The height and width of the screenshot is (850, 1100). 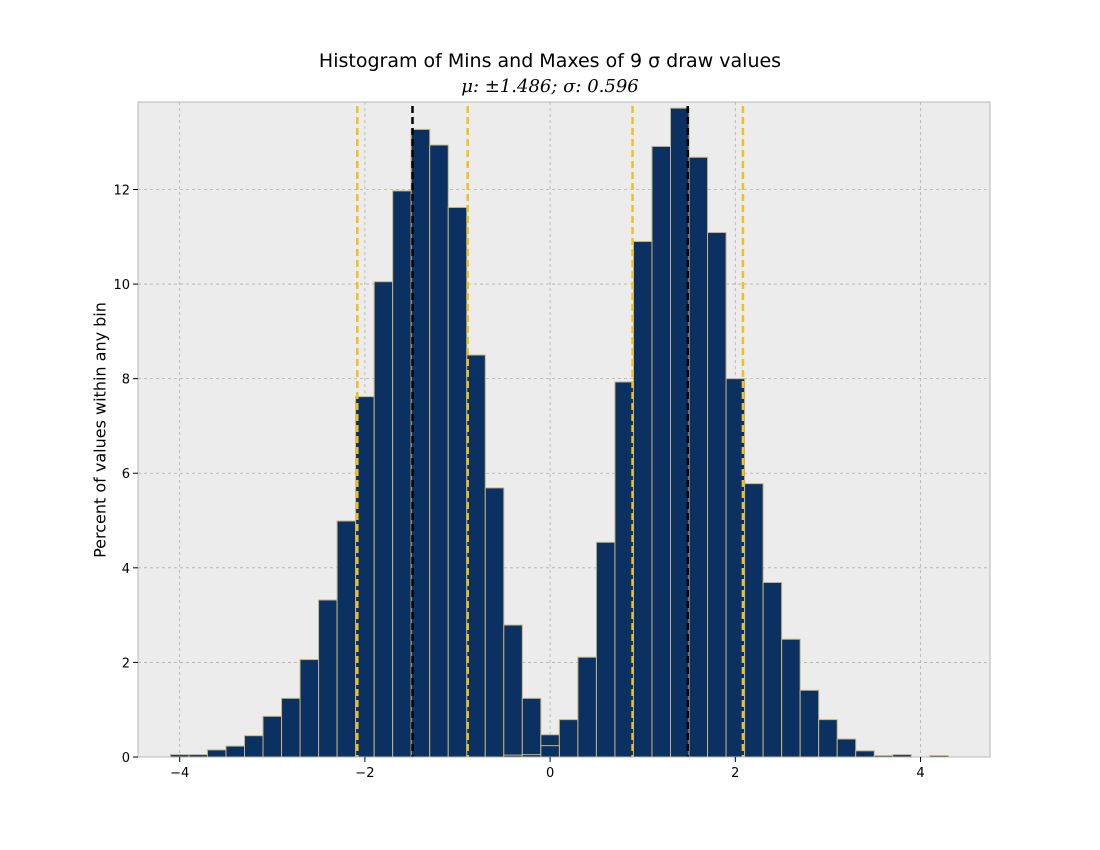 I want to click on x-tick-label: 2, so click(x=735, y=773).